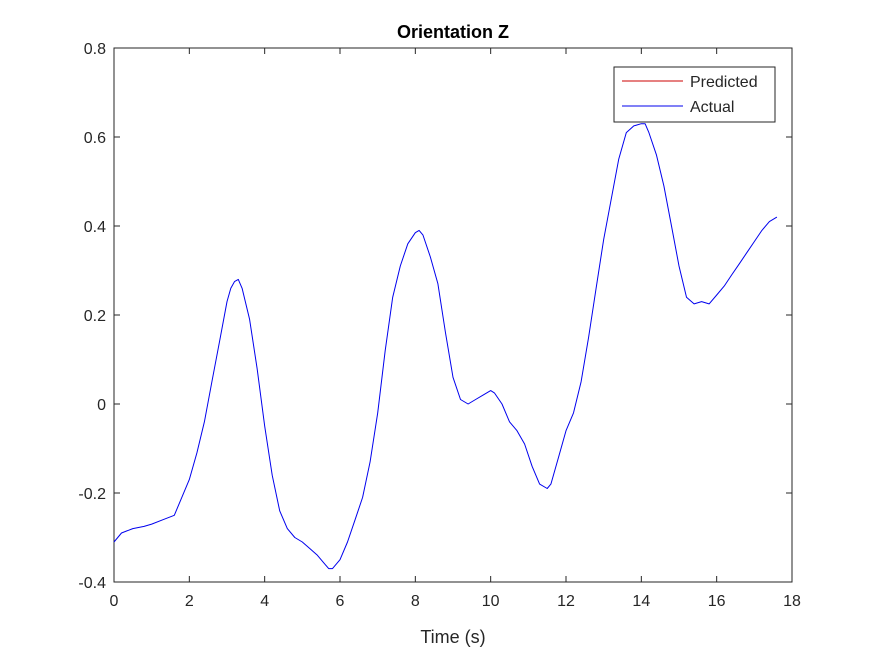 Image resolution: width=875 pixels, height=656 pixels. Describe the element at coordinates (92, 494) in the screenshot. I see `y-tick-label: -0.2` at that location.